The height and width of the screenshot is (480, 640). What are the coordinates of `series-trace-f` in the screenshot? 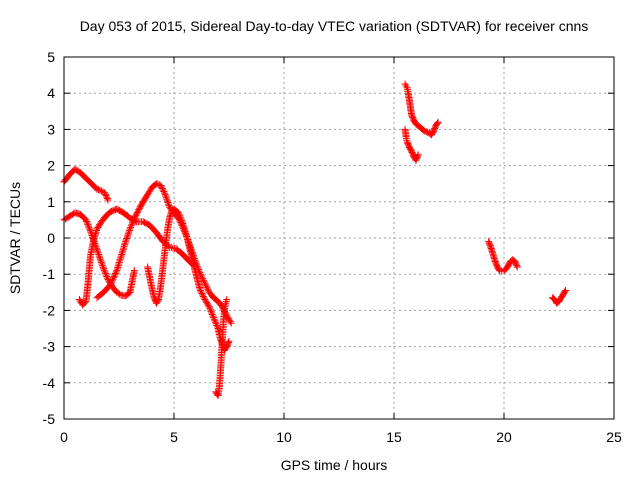 It's located at (221, 347).